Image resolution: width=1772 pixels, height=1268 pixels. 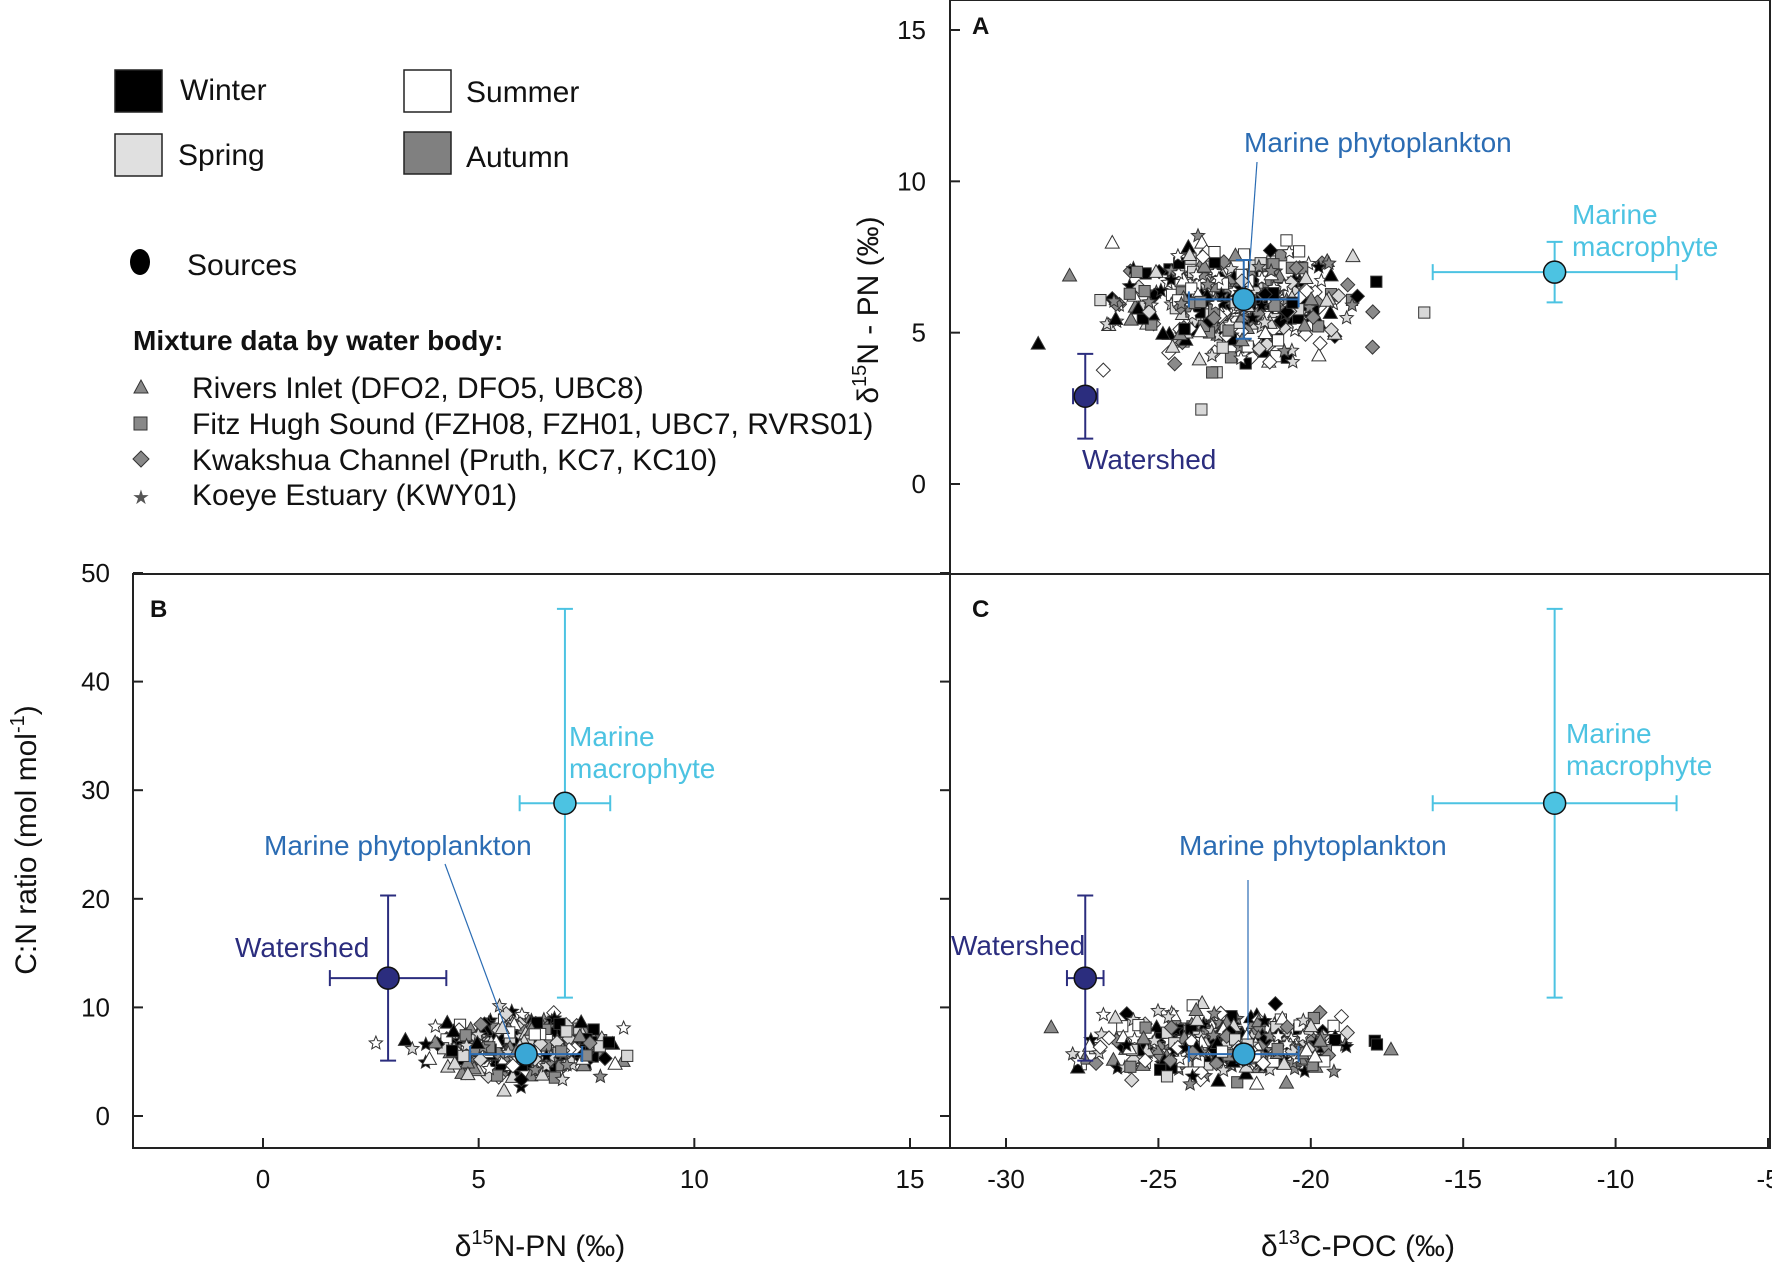 I want to click on y-axis-b-tick-label: 10, so click(x=95, y=1007).